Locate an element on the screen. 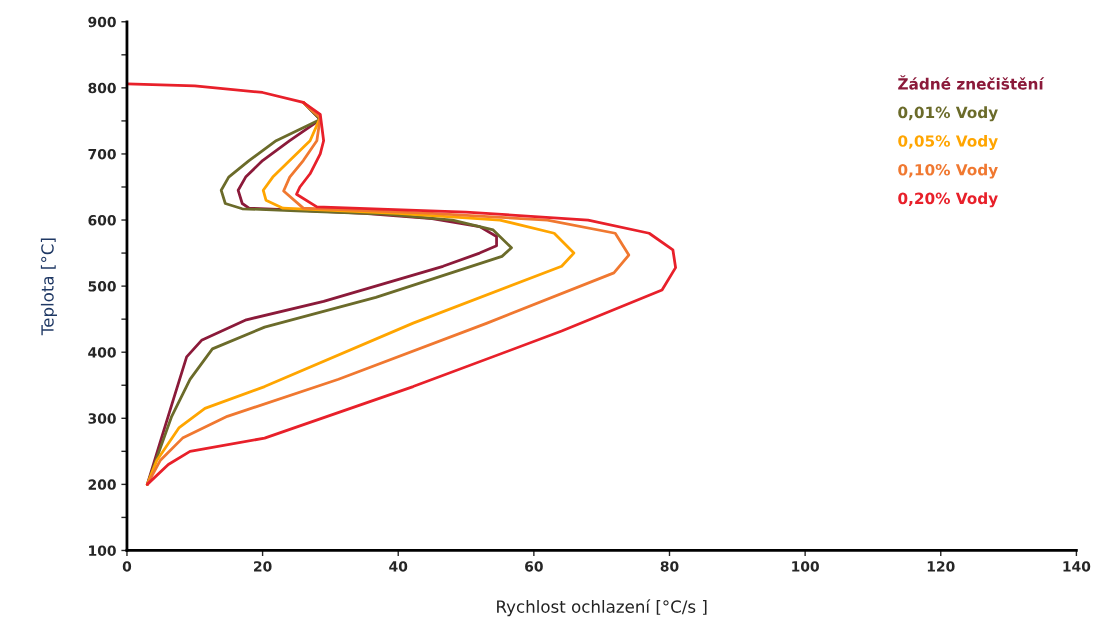 This screenshot has width=1104, height=622. y-tick-label: 600 is located at coordinates (102, 220).